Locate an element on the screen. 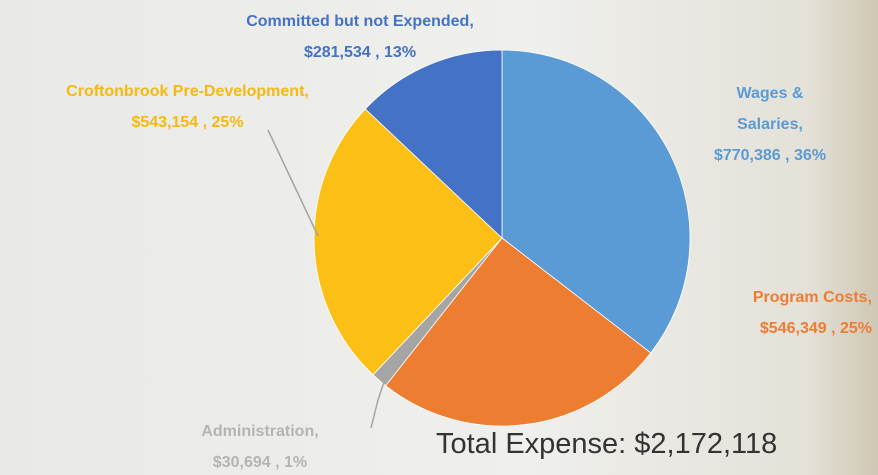  value-label: $770,386 , 36% is located at coordinates (770, 155).